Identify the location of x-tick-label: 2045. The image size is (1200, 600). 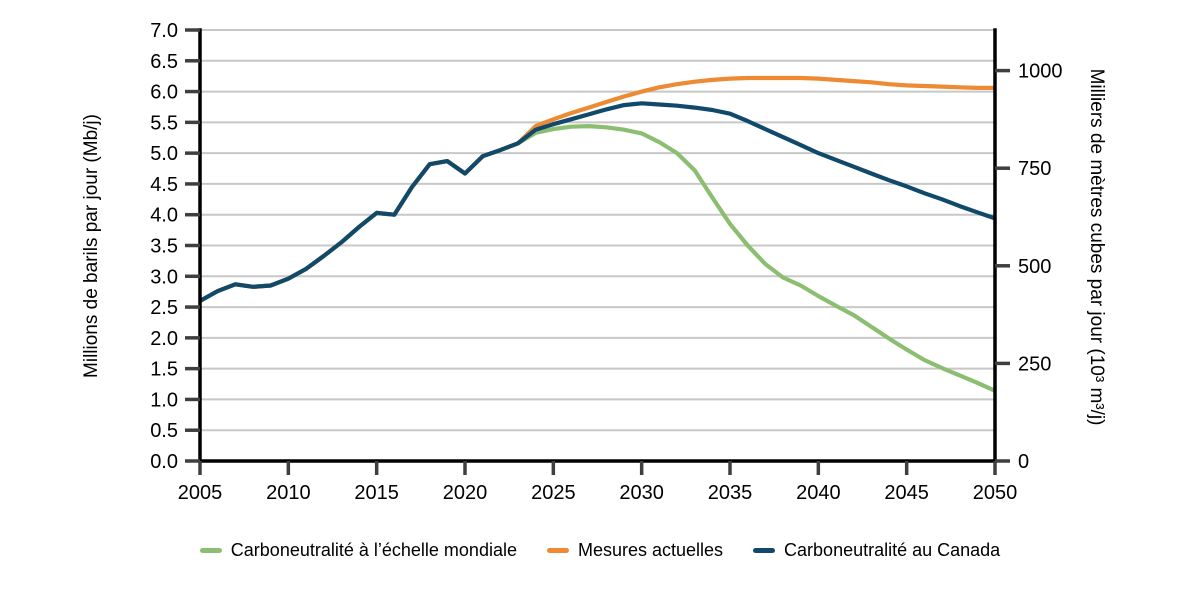
(906, 493).